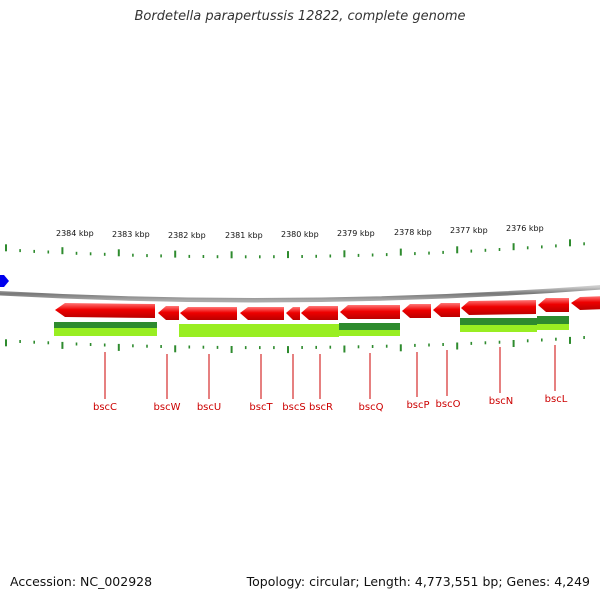 This screenshot has width=600, height=600. I want to click on ruler-ticks-top, so click(295, 249).